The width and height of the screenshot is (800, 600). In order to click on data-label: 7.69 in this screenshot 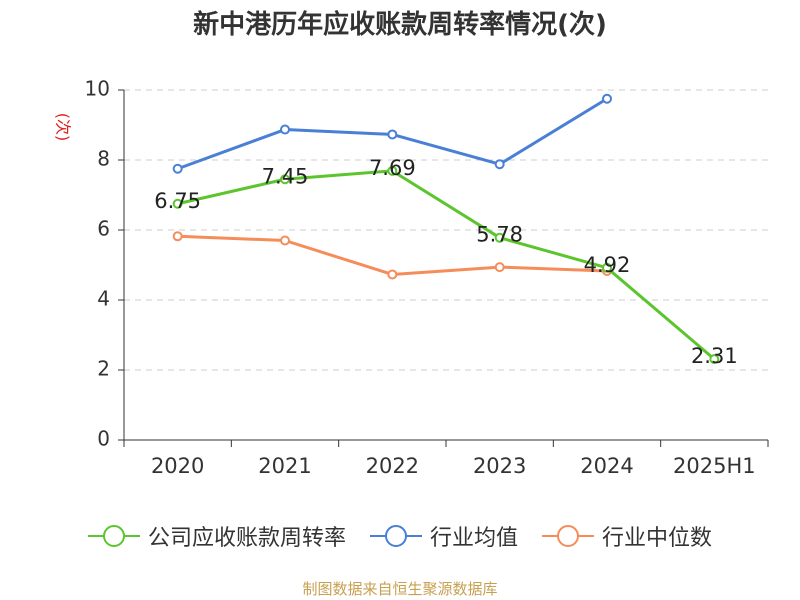, I will do `click(392, 168)`.